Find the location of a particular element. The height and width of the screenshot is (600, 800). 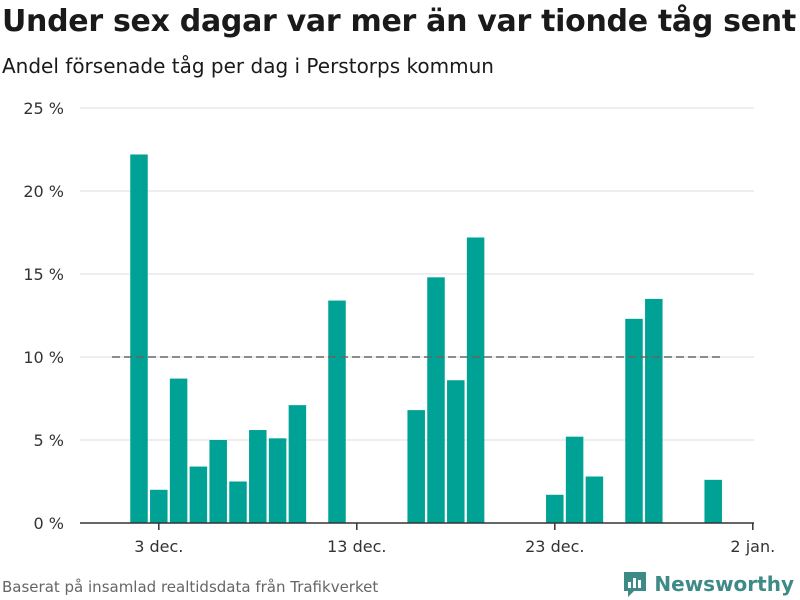

y-tick-label: 5 % is located at coordinates (49, 440).